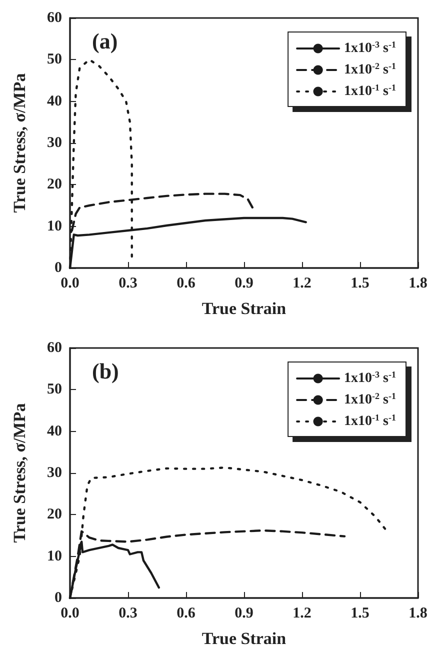 Image resolution: width=440 pixels, height=660 pixels. Describe the element at coordinates (105, 41) in the screenshot. I see `annotation: (a)` at that location.